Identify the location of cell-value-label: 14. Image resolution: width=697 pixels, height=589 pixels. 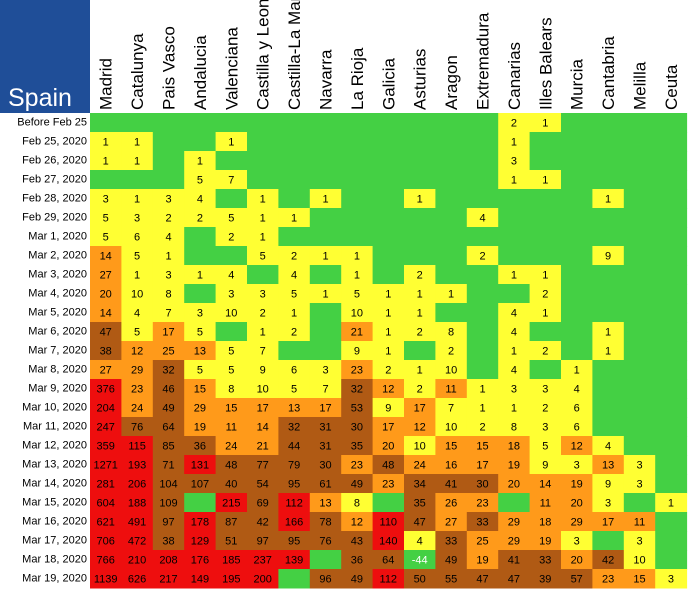
(545, 485).